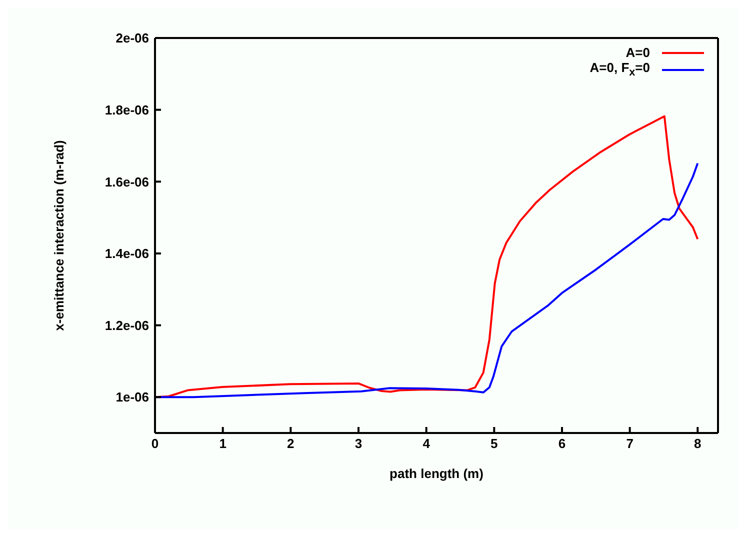  I want to click on x-axis-title: path length (m), so click(437, 473).